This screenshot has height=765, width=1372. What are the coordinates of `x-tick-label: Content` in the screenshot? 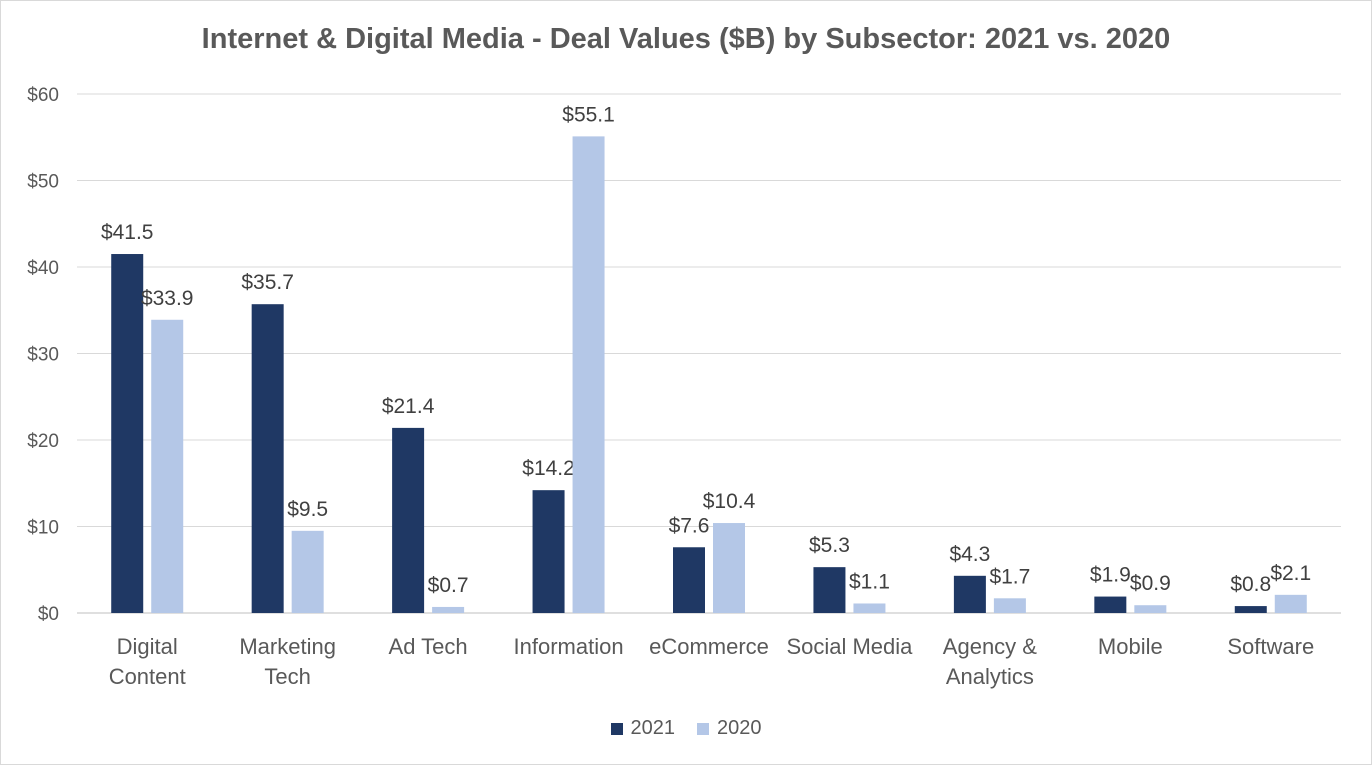 It's located at (147, 676).